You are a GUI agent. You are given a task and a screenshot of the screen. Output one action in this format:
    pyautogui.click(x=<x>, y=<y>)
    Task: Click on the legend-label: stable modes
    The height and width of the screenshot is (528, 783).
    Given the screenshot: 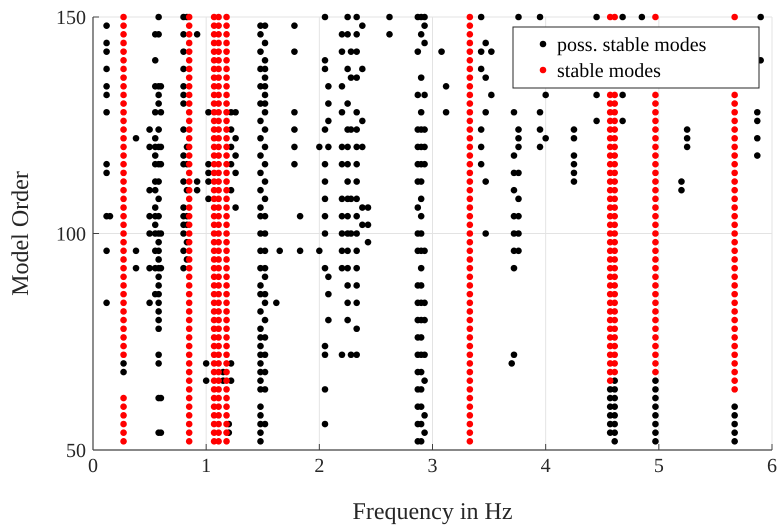 What is the action you would take?
    pyautogui.click(x=609, y=71)
    